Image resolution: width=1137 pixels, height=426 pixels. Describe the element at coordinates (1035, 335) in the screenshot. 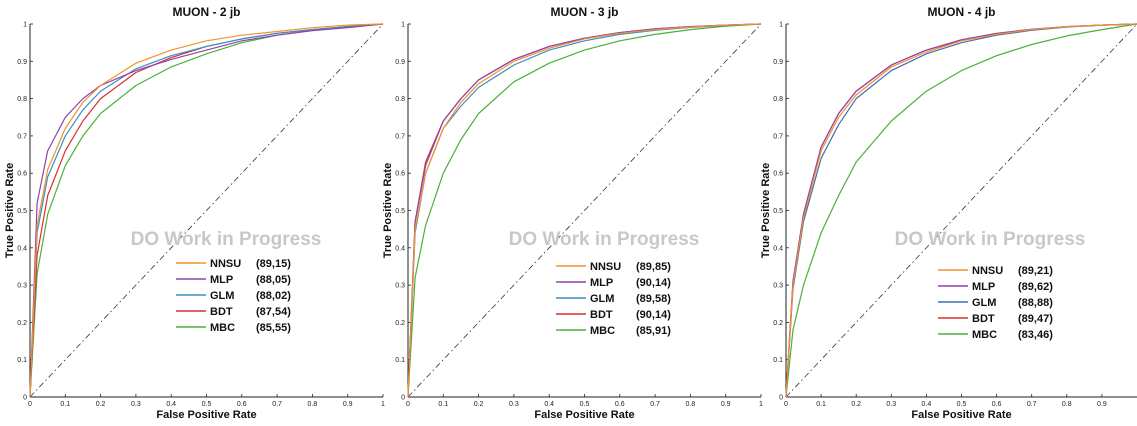

I see `legend-score-mbc: (83,46)` at that location.